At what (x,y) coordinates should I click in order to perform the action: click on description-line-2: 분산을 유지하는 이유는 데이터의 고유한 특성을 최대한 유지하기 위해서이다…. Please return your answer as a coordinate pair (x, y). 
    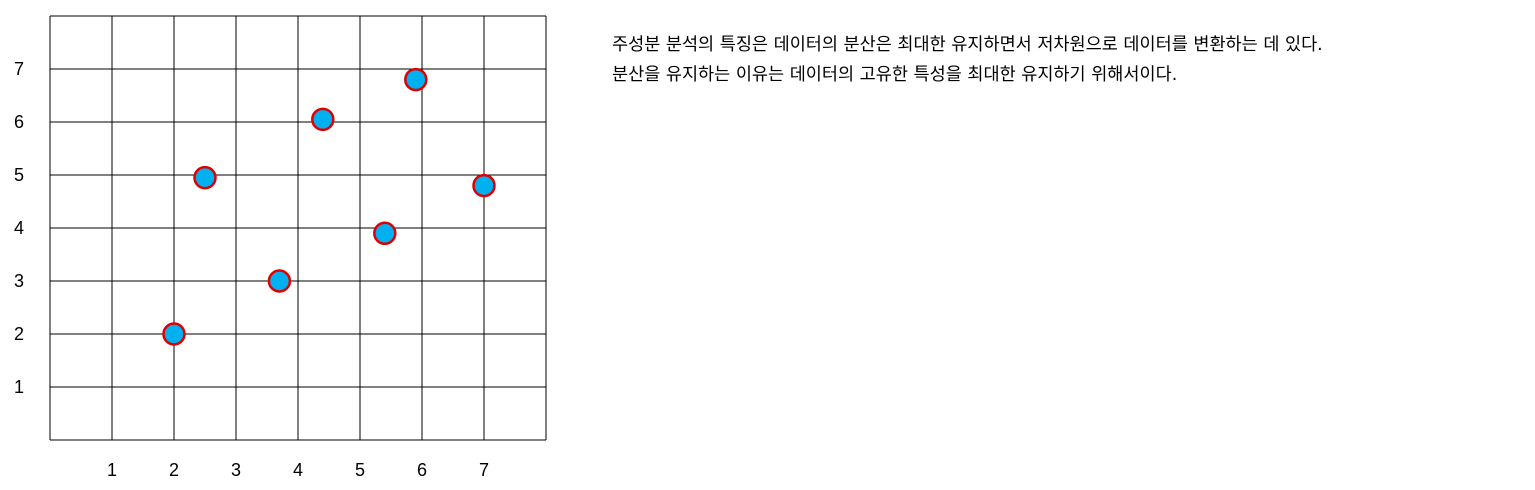
    Looking at the image, I should click on (895, 75).